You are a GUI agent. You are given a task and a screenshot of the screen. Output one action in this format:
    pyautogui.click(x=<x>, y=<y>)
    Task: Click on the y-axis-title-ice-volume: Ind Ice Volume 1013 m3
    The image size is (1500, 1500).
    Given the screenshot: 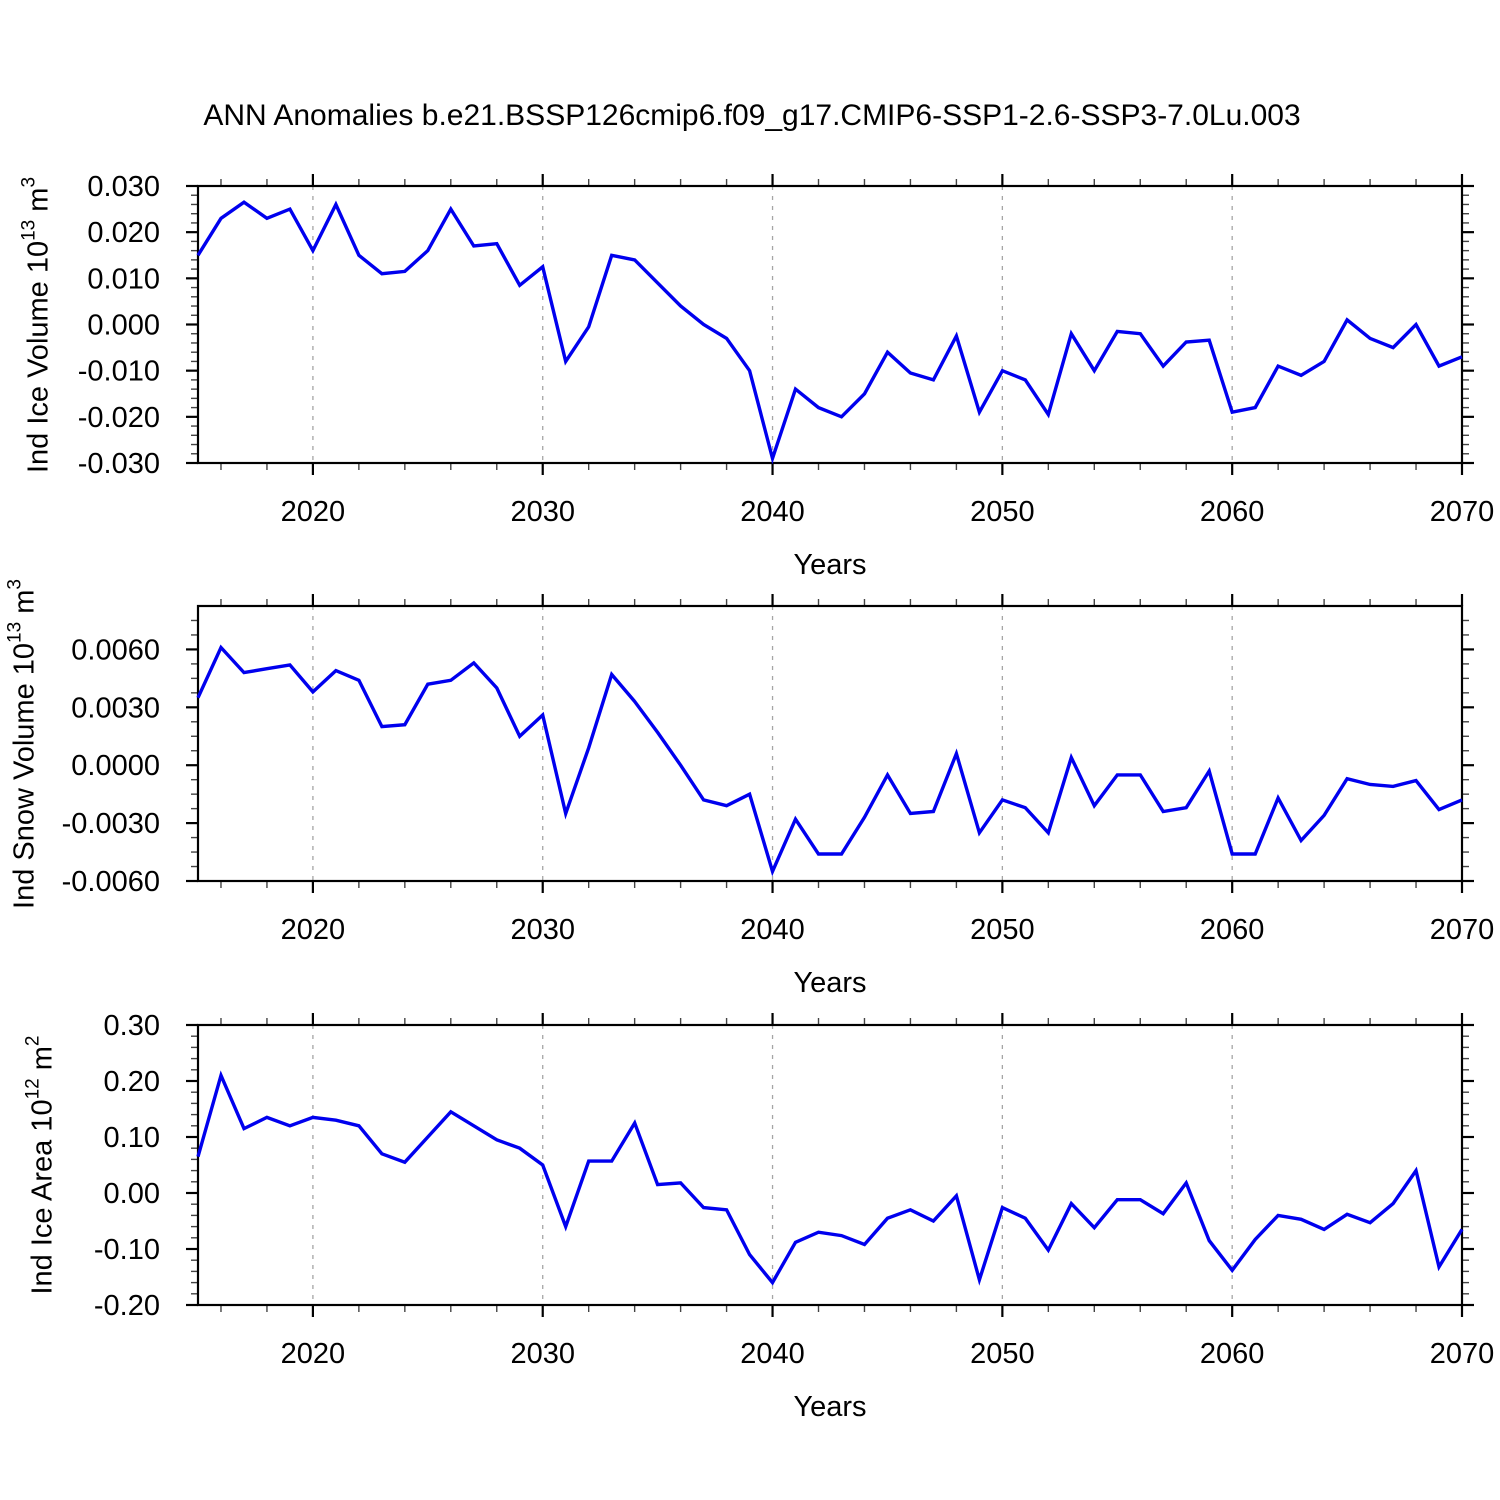 What is the action you would take?
    pyautogui.click(x=37, y=325)
    